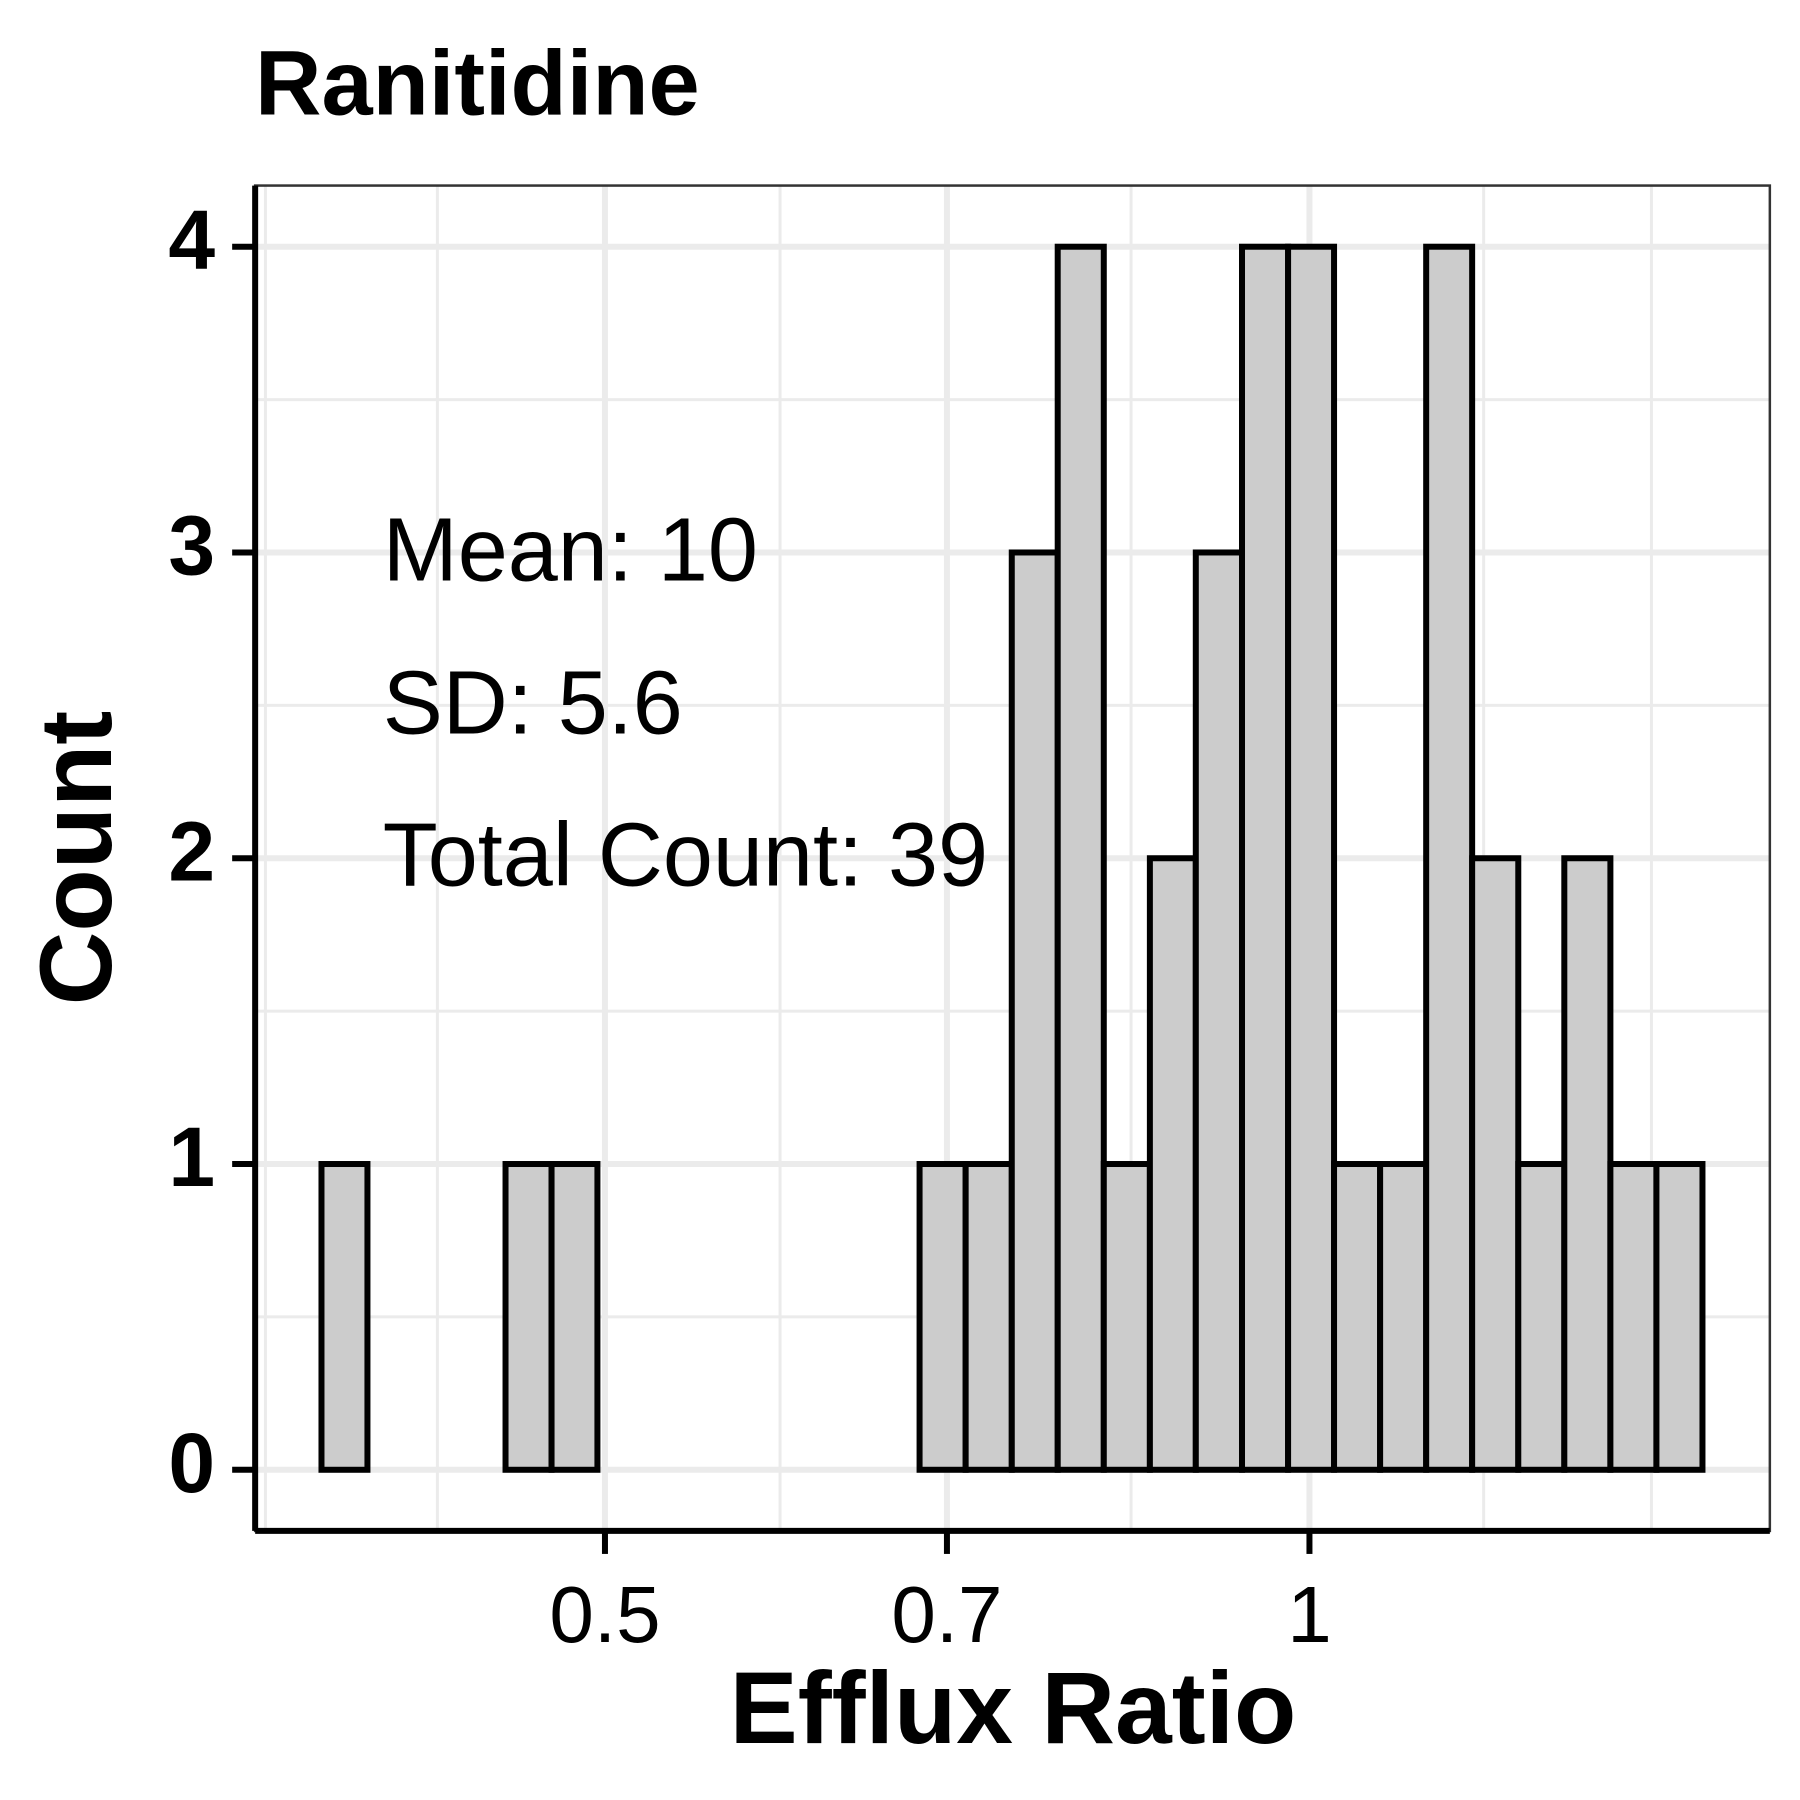  What do you see at coordinates (604, 1614) in the screenshot?
I see `x-tick-label: 0.5` at bounding box center [604, 1614].